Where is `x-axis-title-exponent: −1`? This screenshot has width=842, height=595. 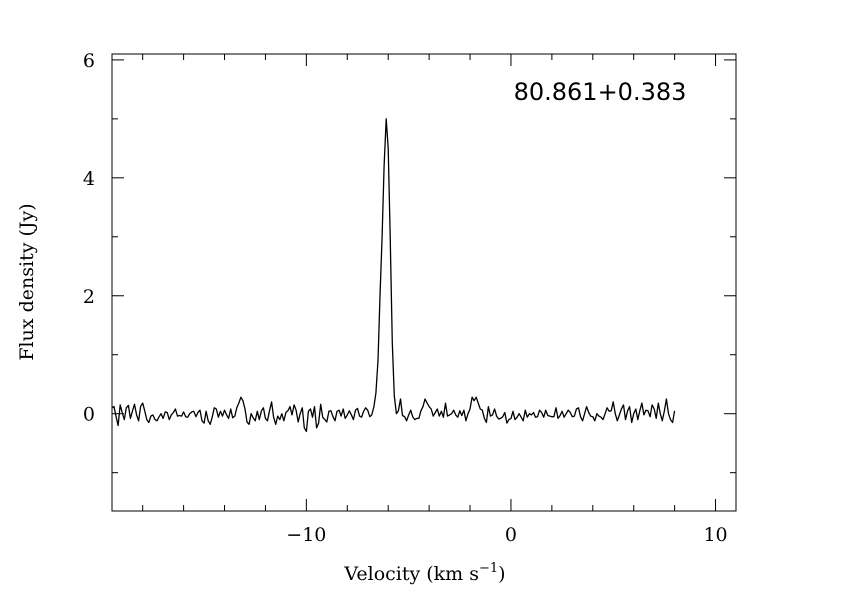 x-axis-title-exponent: −1 is located at coordinates (488, 568).